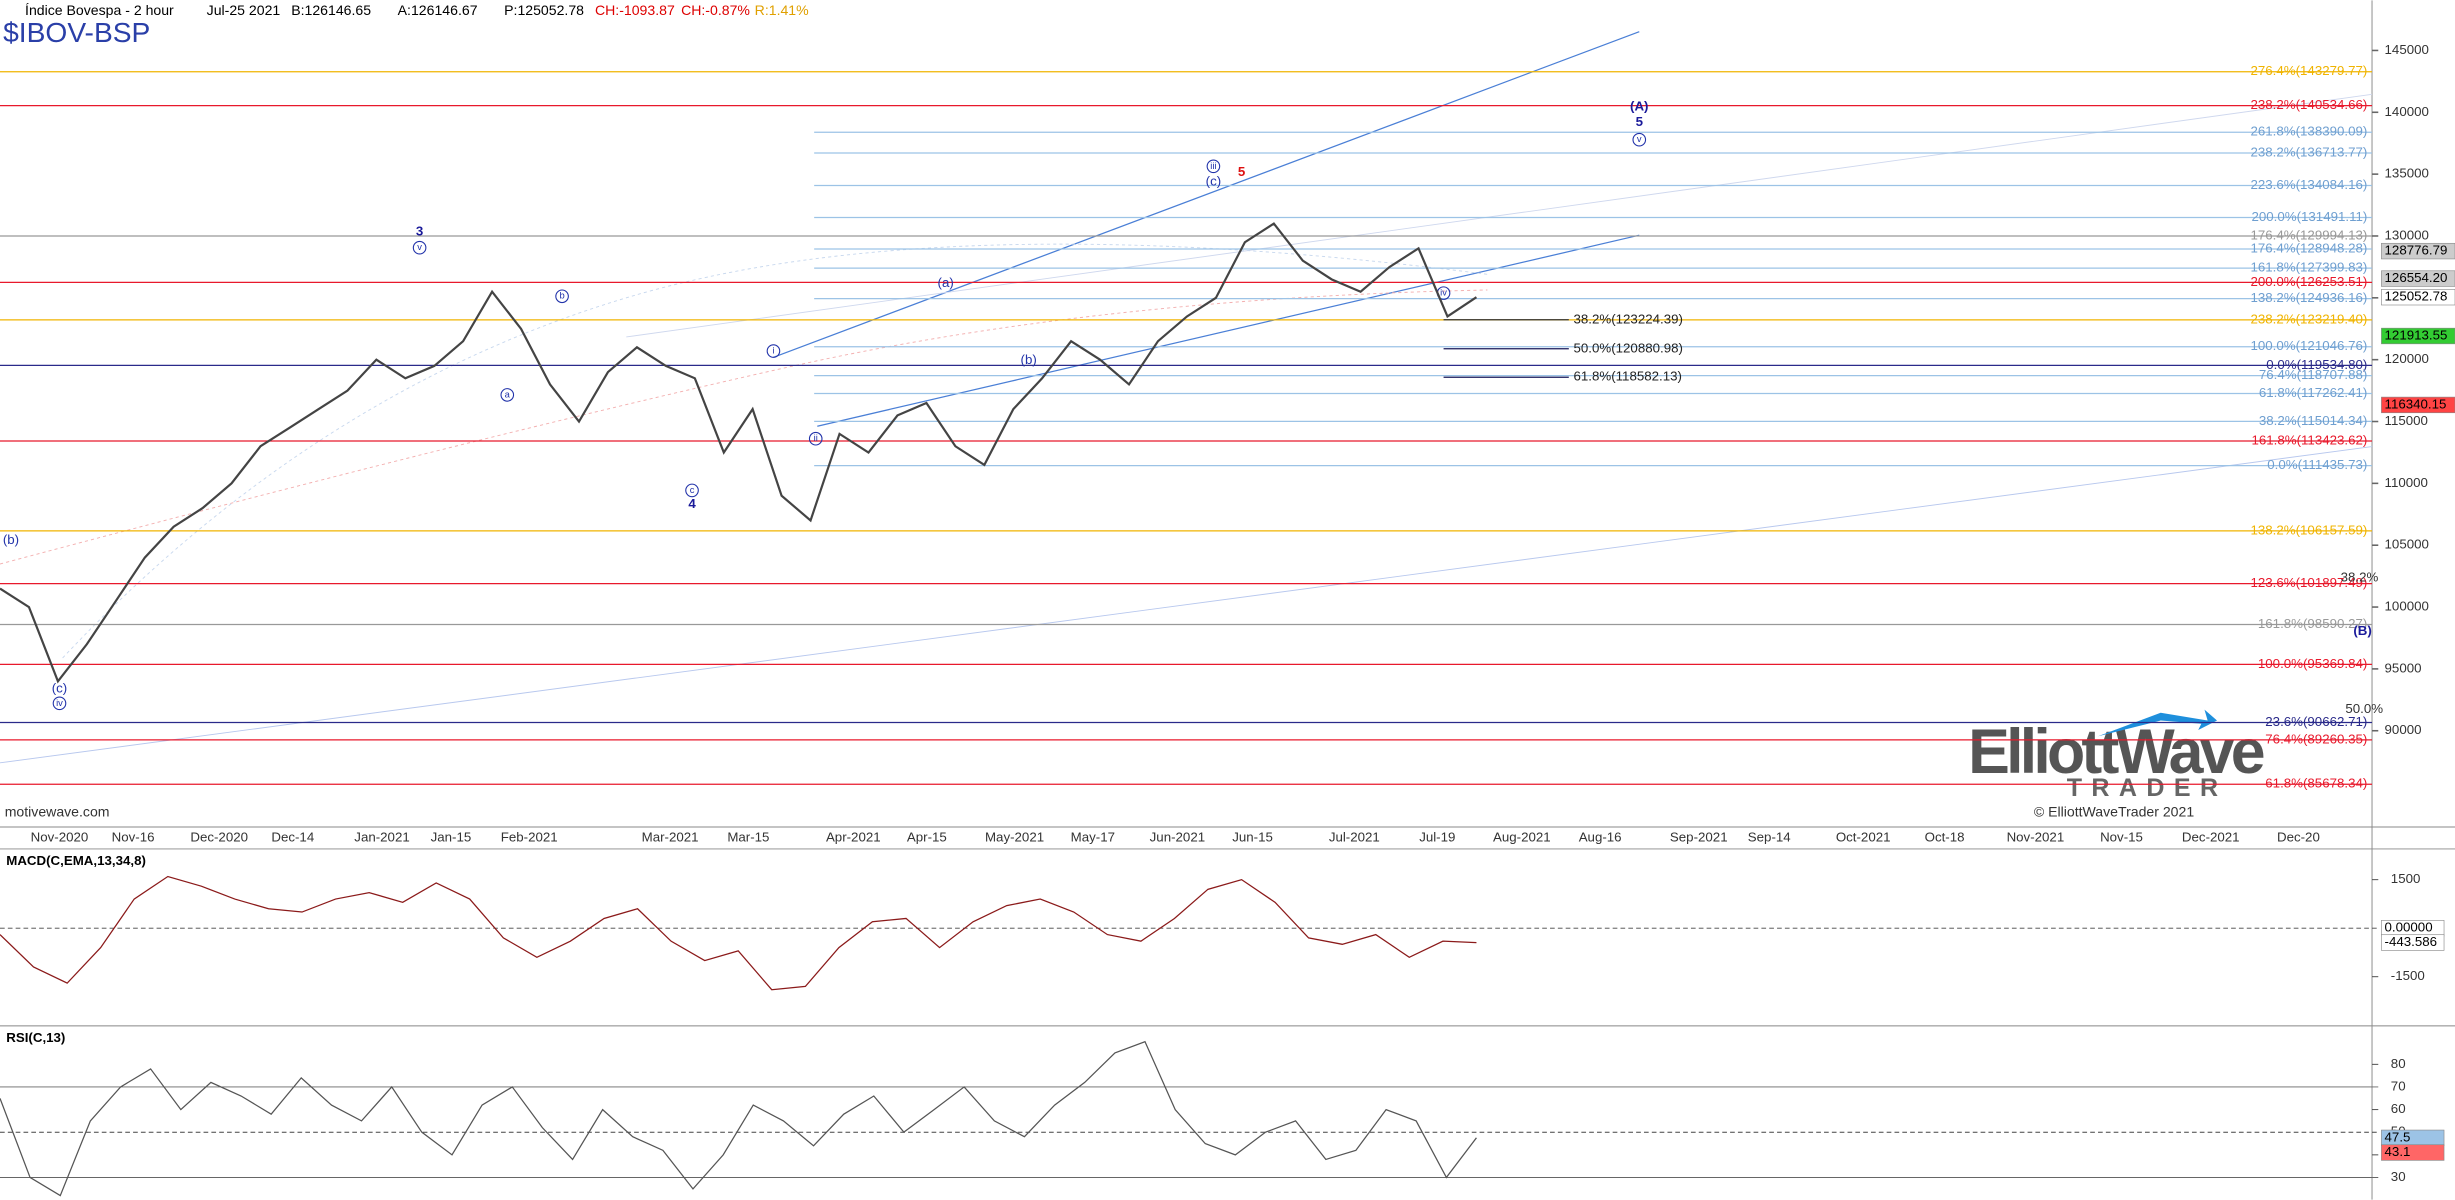 The height and width of the screenshot is (1200, 2455). What do you see at coordinates (2316, 738) in the screenshot?
I see `fib-label: 76.4%(89260.35)` at bounding box center [2316, 738].